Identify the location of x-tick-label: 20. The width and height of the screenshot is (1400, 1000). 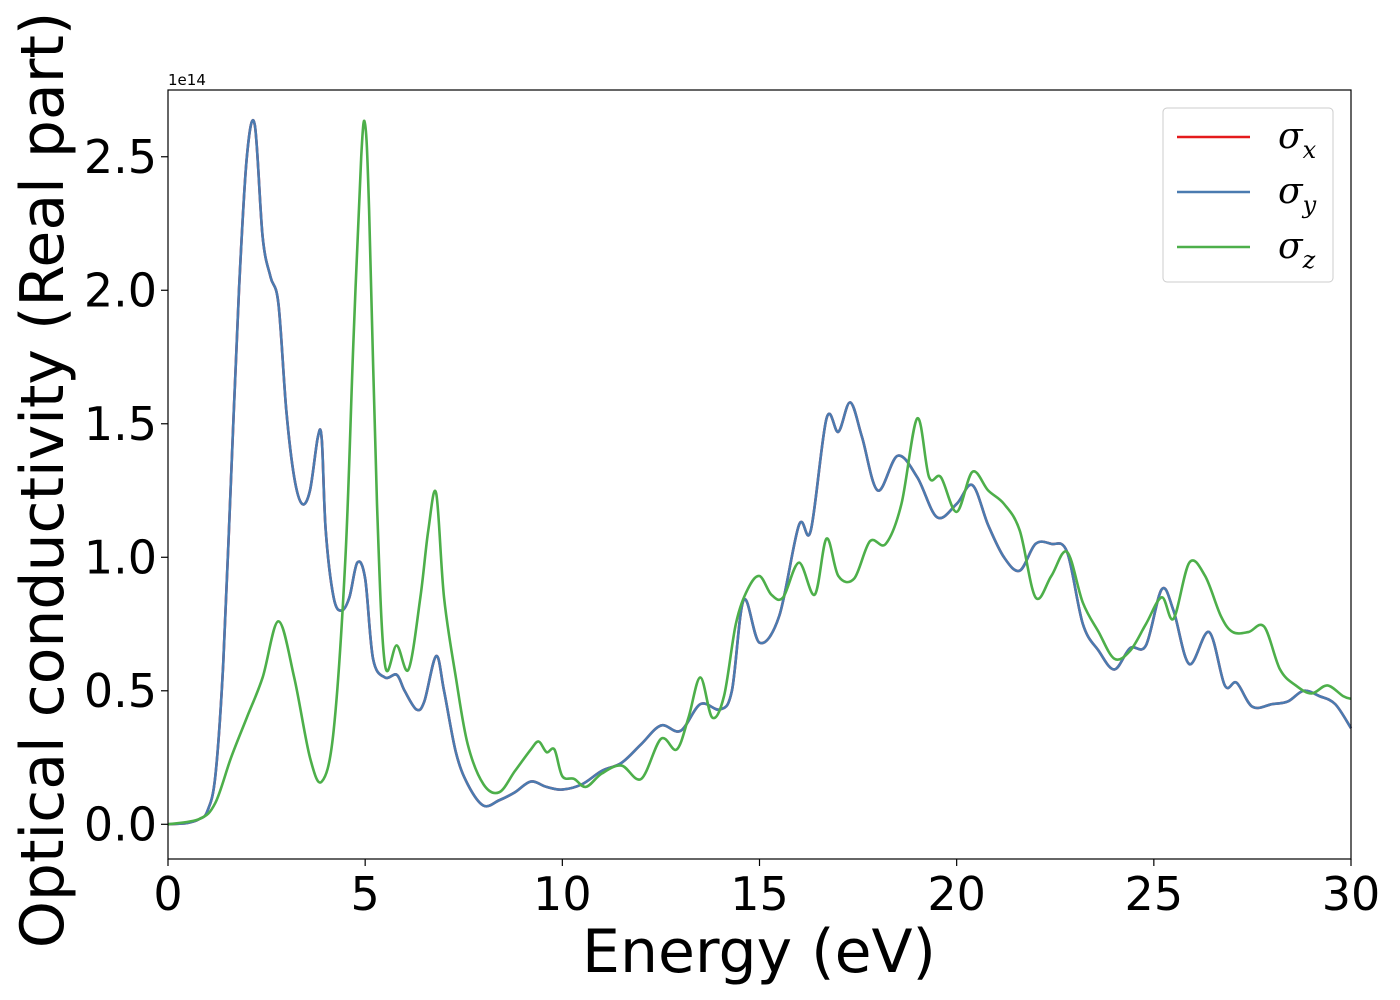
(956, 894).